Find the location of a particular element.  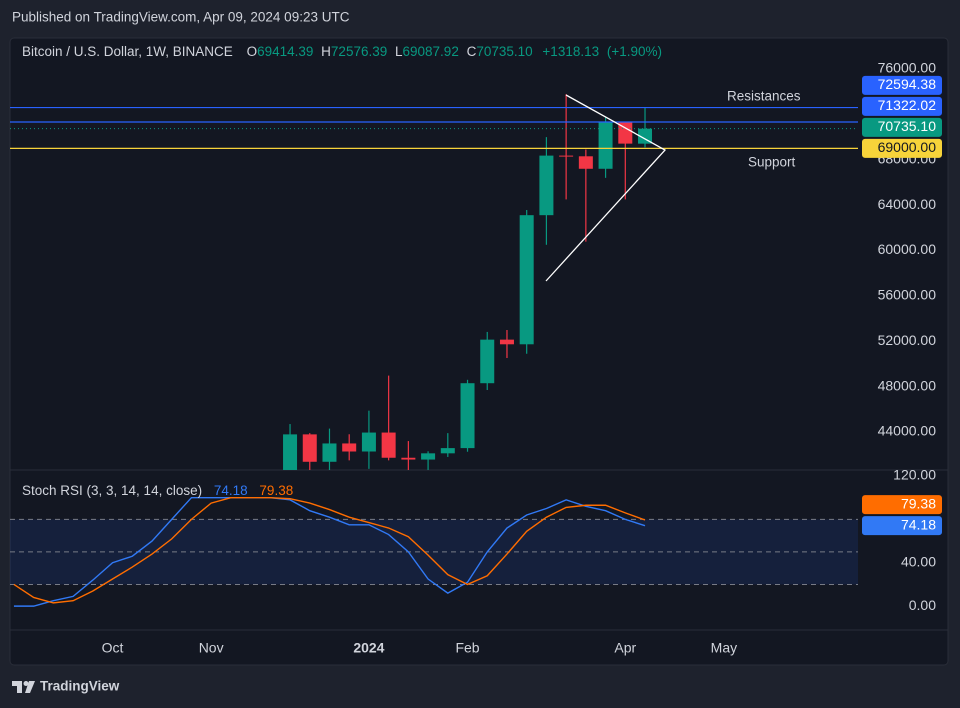

y-tick-label: 44000.00 is located at coordinates (907, 431).